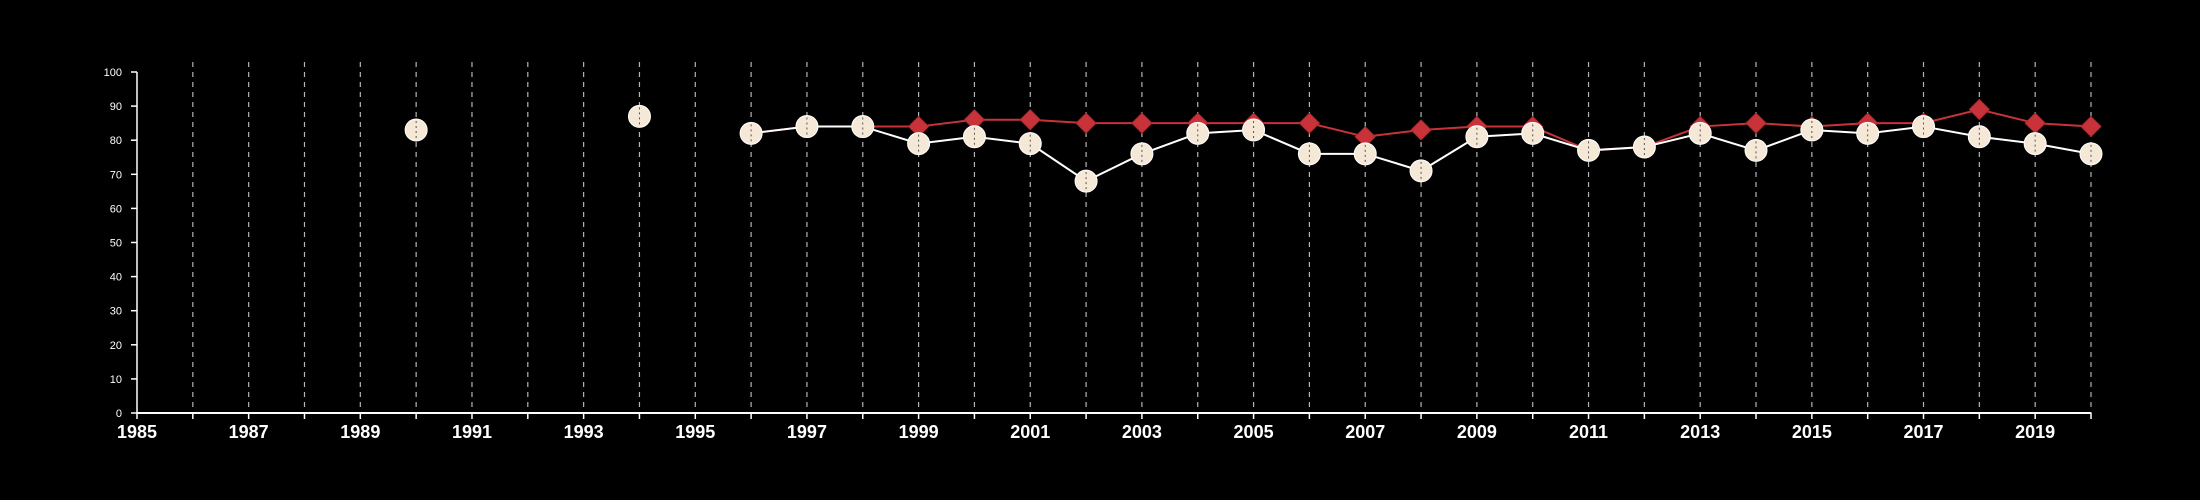  What do you see at coordinates (919, 432) in the screenshot?
I see `x-tick-label: 1999` at bounding box center [919, 432].